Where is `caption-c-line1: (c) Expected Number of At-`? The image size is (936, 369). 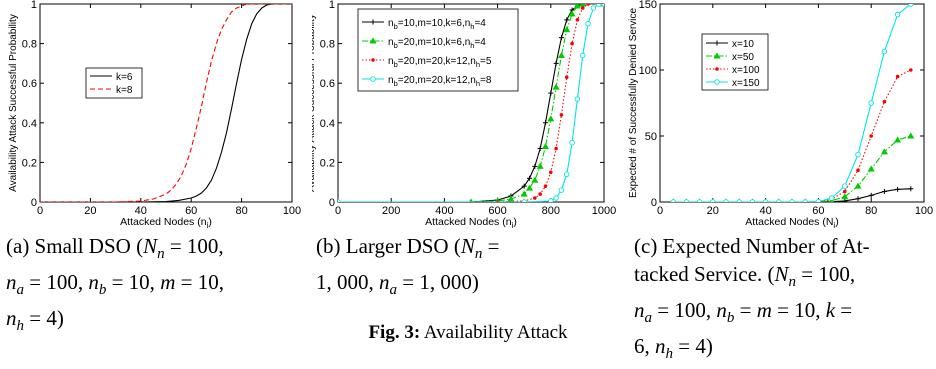 caption-c-line1: (c) Expected Number of At- is located at coordinates (752, 246).